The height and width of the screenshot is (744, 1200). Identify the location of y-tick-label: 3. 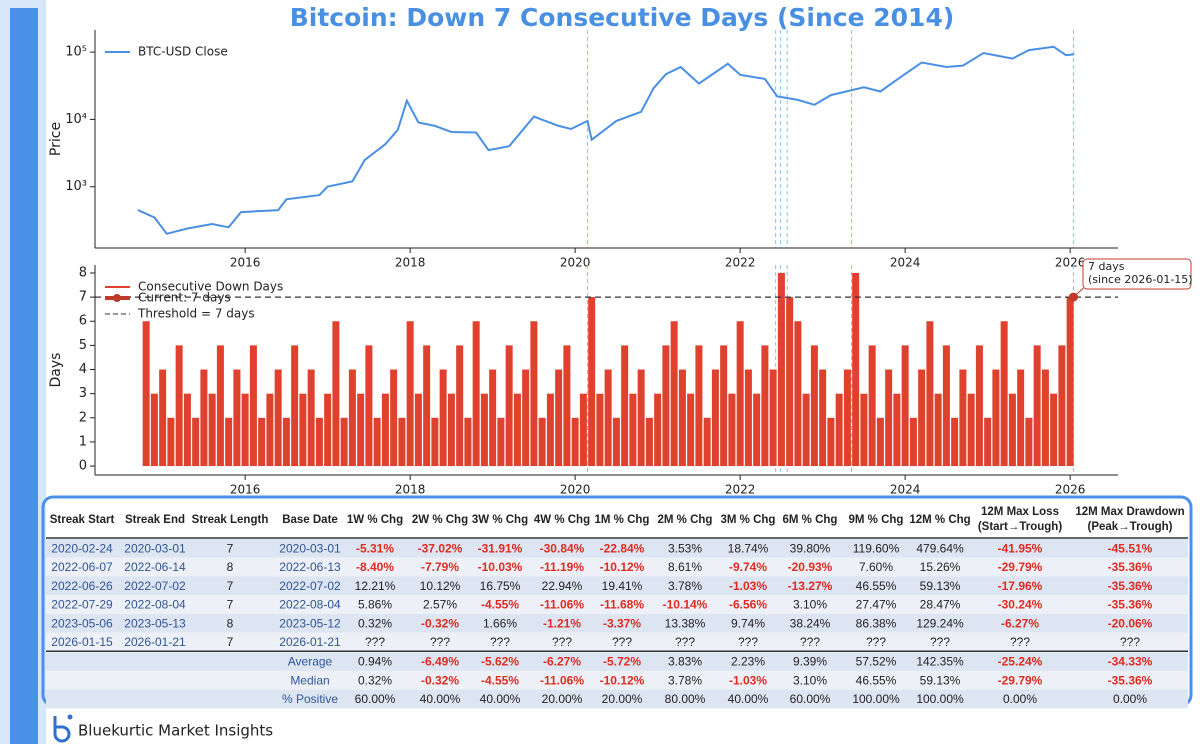
(83, 393).